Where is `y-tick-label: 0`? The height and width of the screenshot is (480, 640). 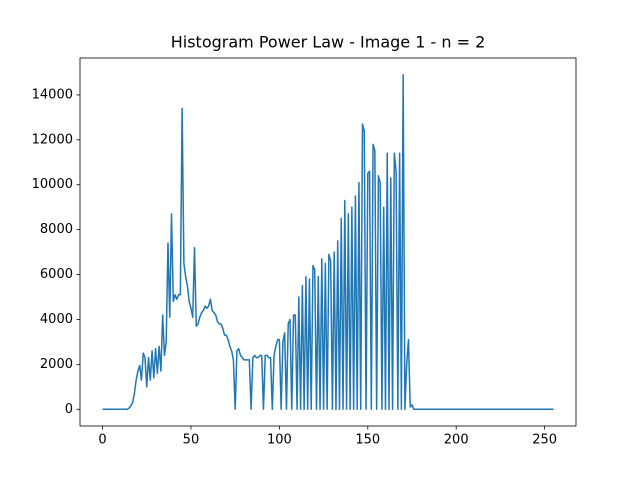 y-tick-label: 0 is located at coordinates (69, 409).